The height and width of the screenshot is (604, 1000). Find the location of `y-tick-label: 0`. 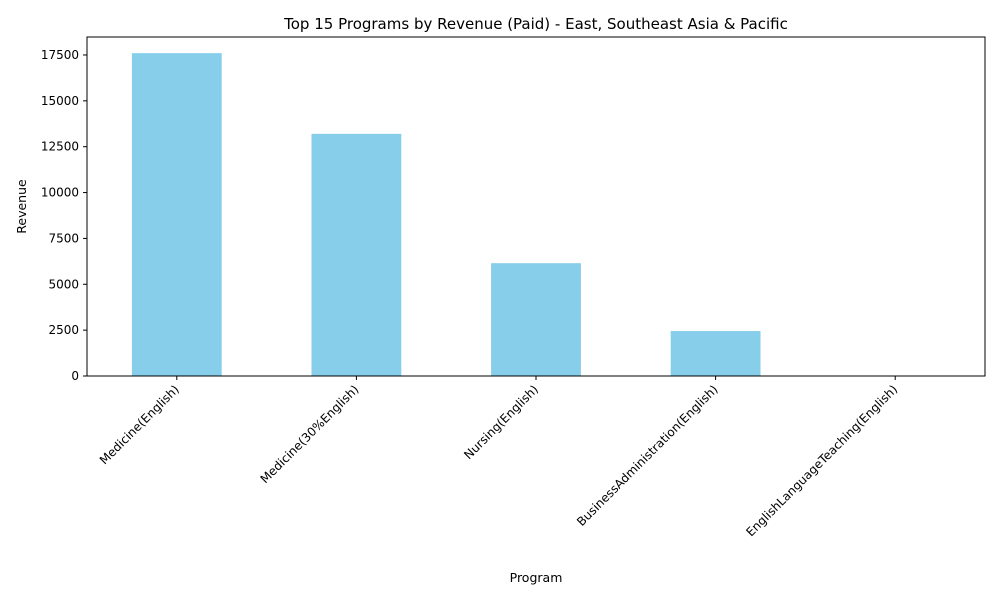

y-tick-label: 0 is located at coordinates (75, 376).